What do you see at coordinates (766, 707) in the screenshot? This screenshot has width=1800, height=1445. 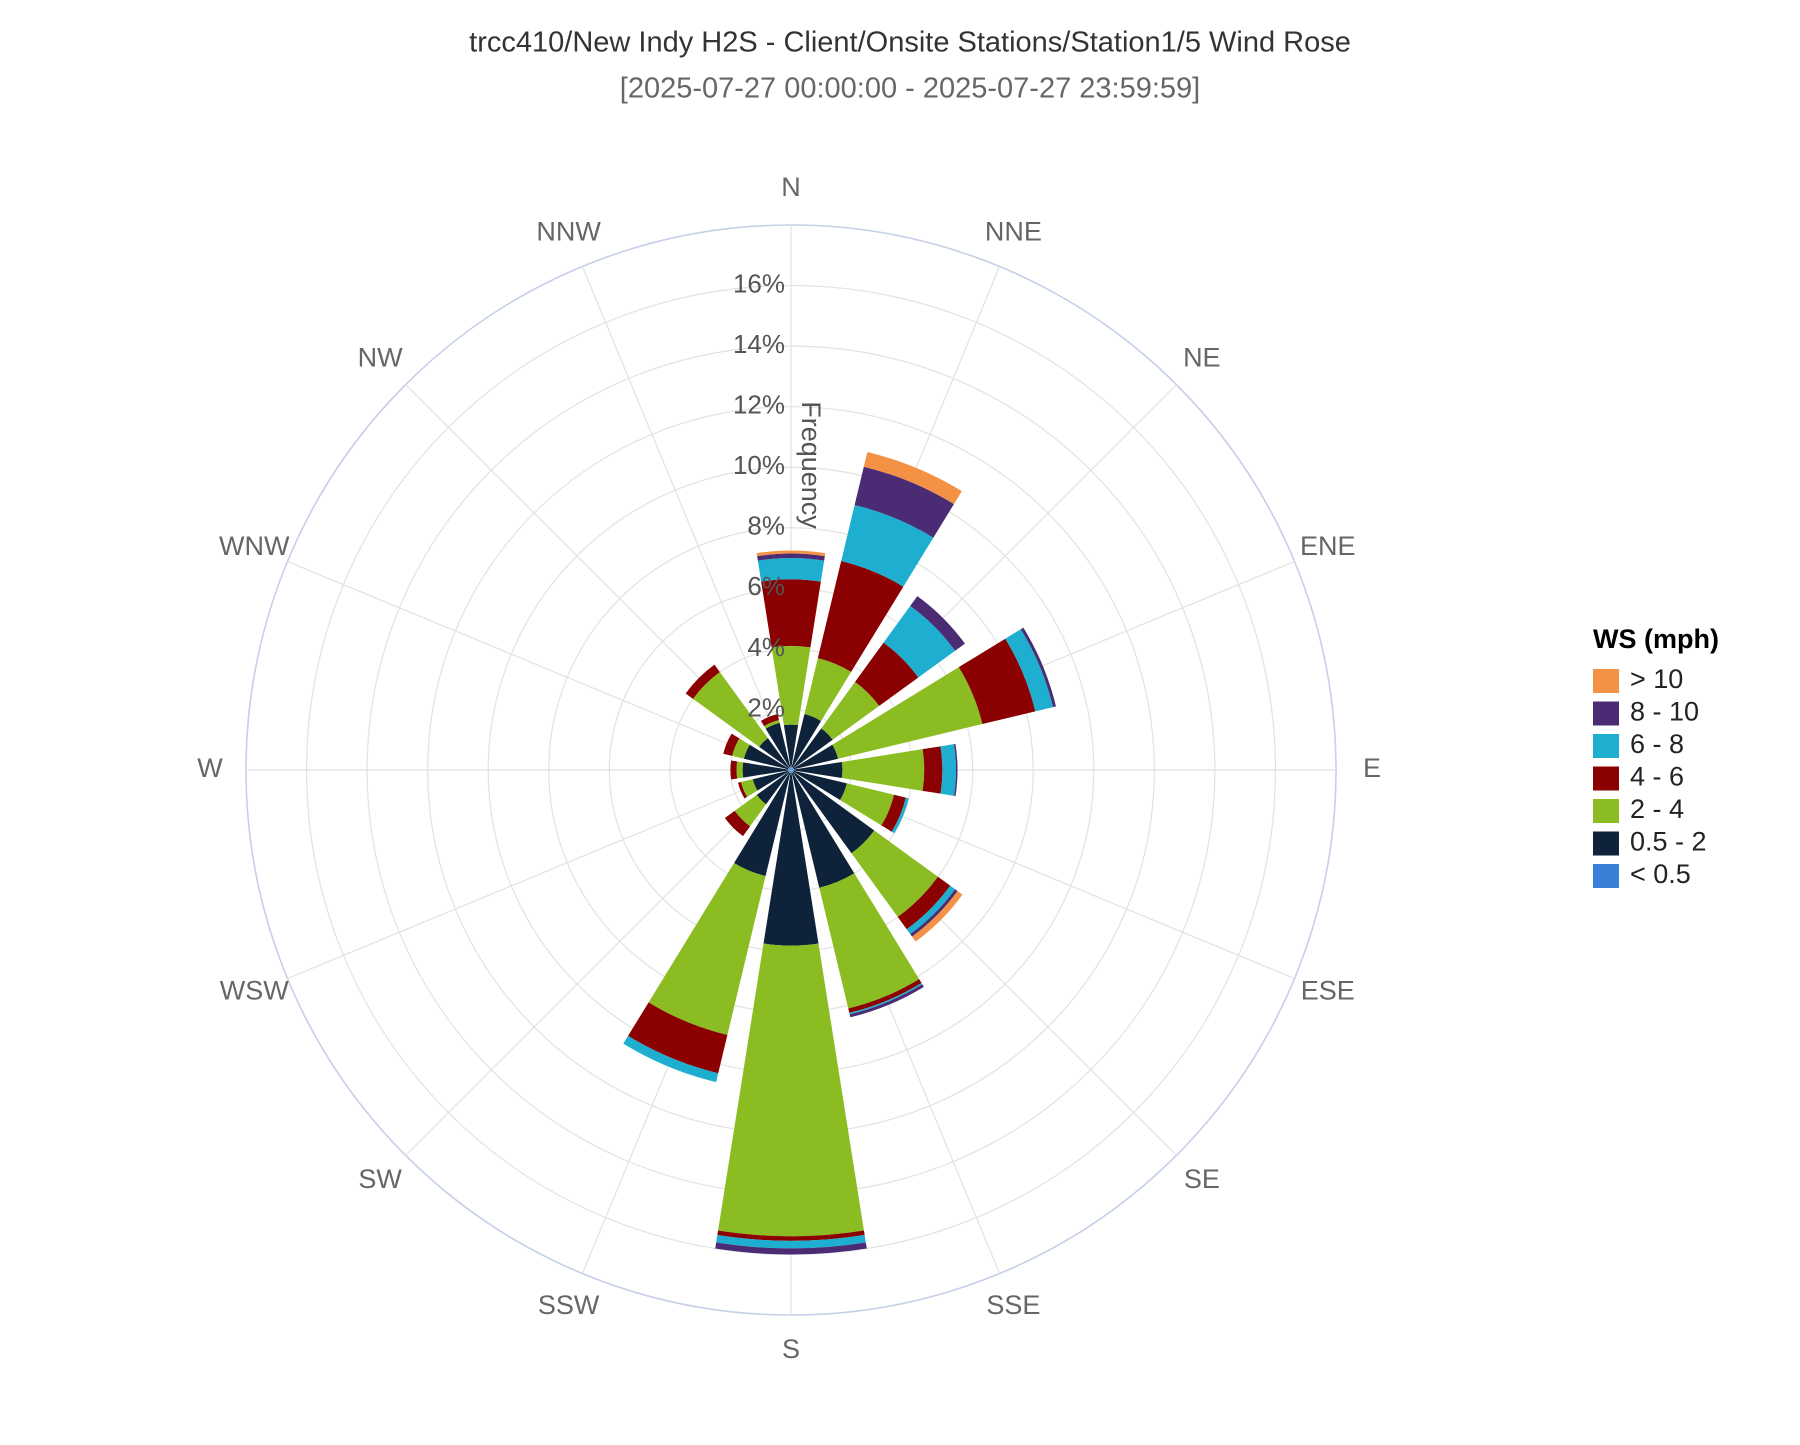 I see `r-tick-label: 2%` at bounding box center [766, 707].